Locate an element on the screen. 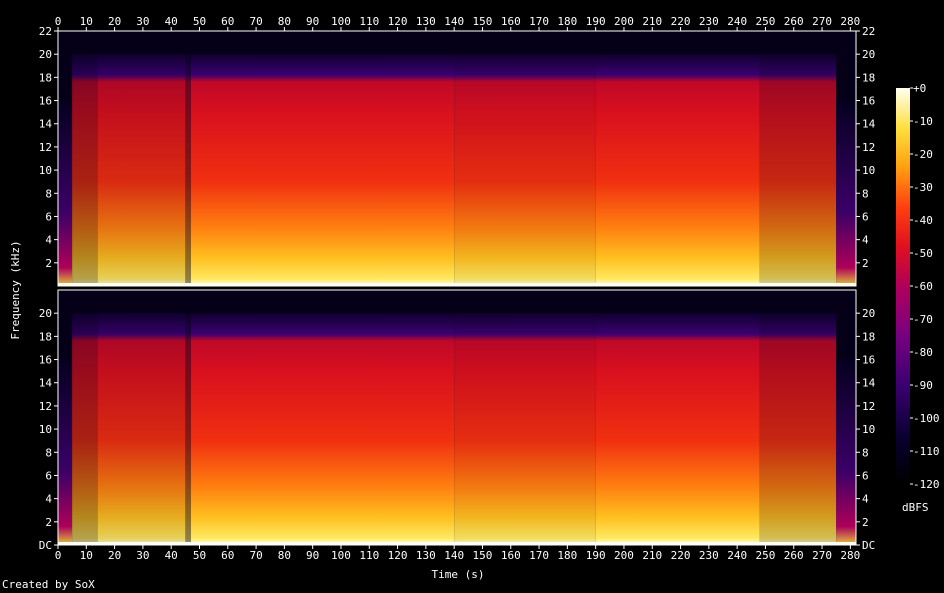 The image size is (944, 593). x-tick-label-top: 210 is located at coordinates (652, 21).